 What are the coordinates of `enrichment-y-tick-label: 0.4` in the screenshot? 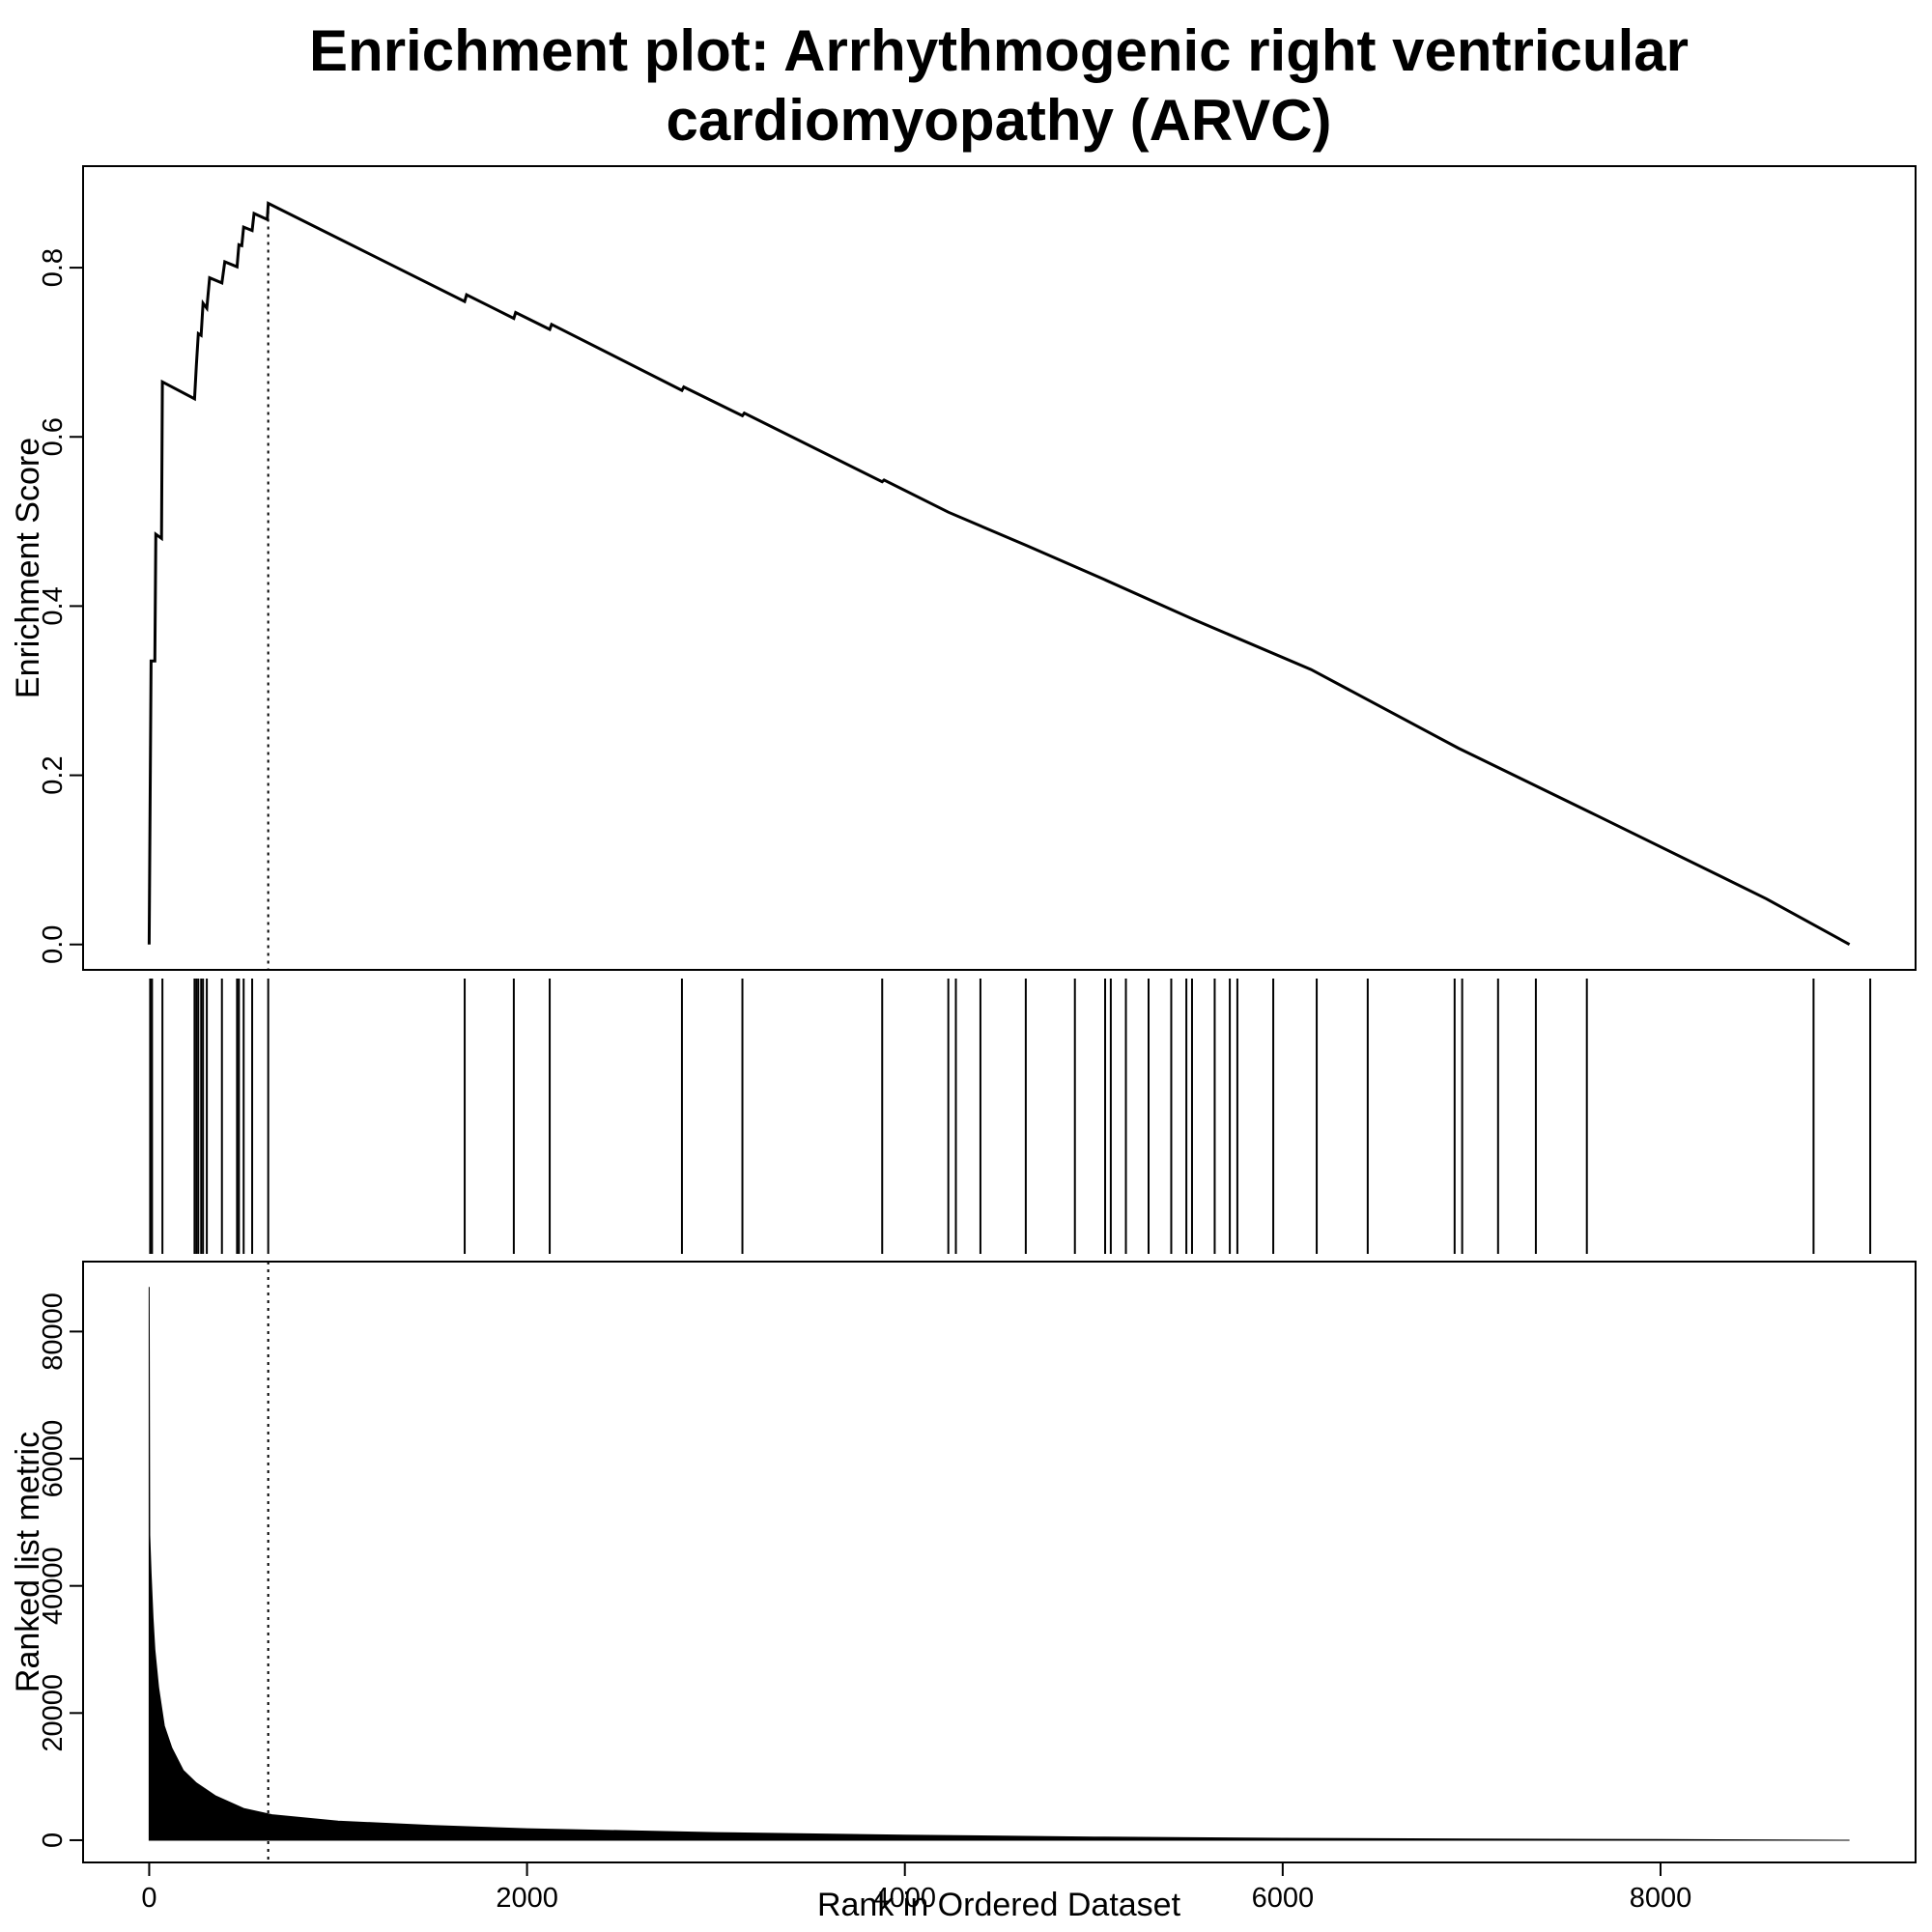 It's located at (53, 605).